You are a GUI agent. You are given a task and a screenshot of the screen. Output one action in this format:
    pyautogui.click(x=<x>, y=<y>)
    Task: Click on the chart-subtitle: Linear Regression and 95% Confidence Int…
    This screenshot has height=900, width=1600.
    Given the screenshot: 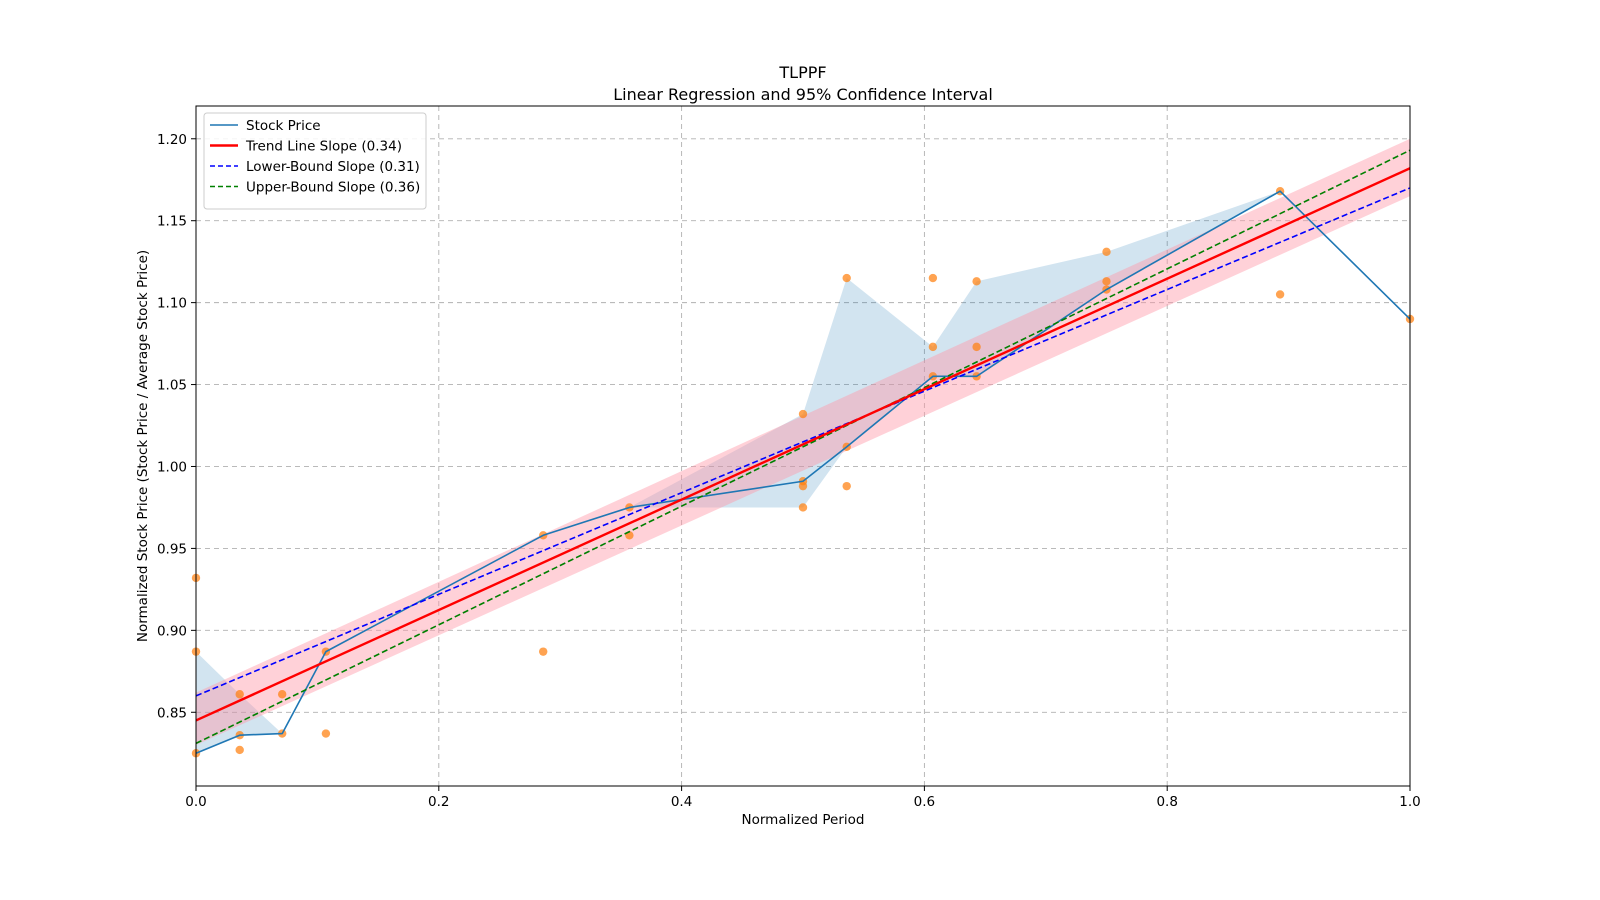 What is the action you would take?
    pyautogui.click(x=803, y=94)
    